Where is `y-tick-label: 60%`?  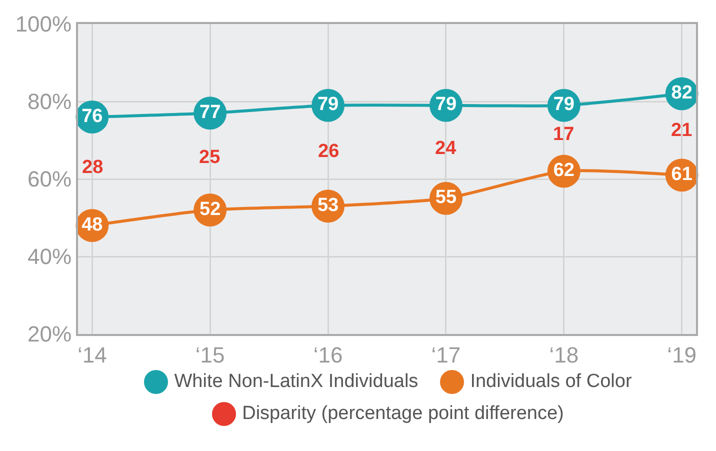 y-tick-label: 60% is located at coordinates (50, 179).